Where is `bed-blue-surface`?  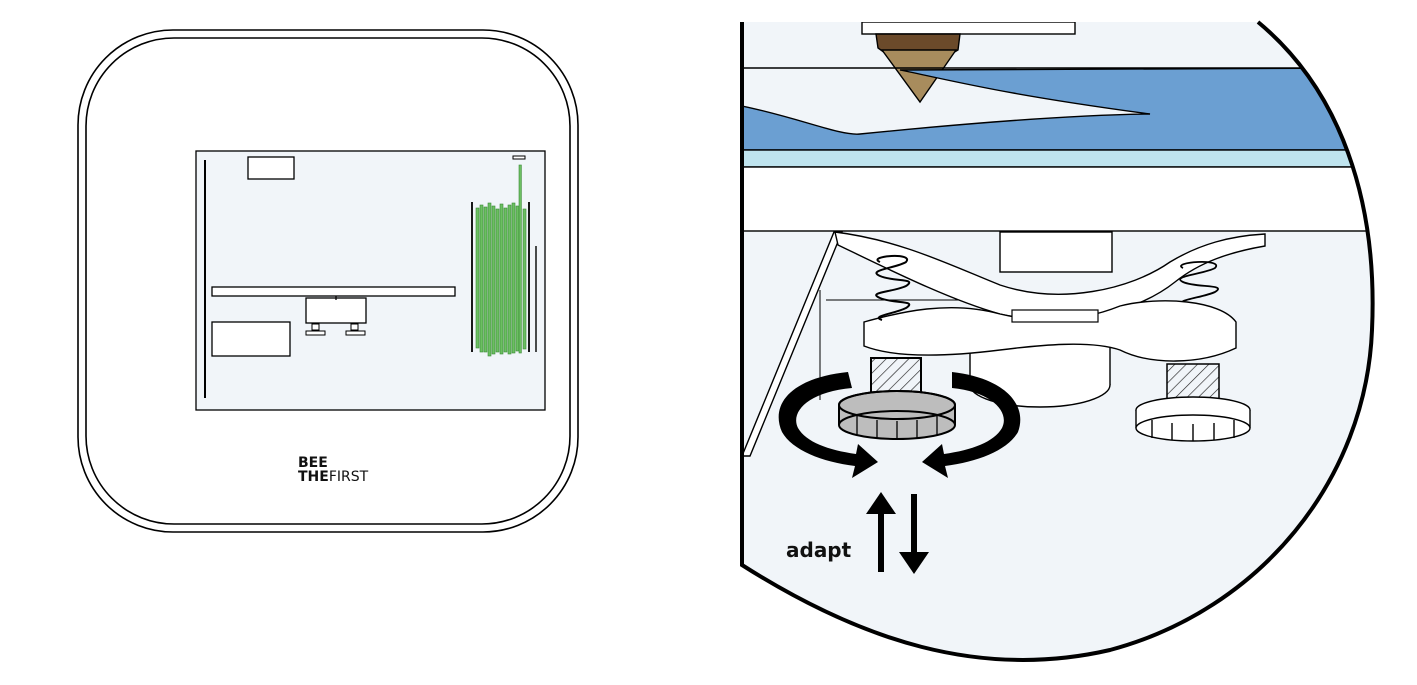
bed-blue-surface is located at coordinates (1057, 109).